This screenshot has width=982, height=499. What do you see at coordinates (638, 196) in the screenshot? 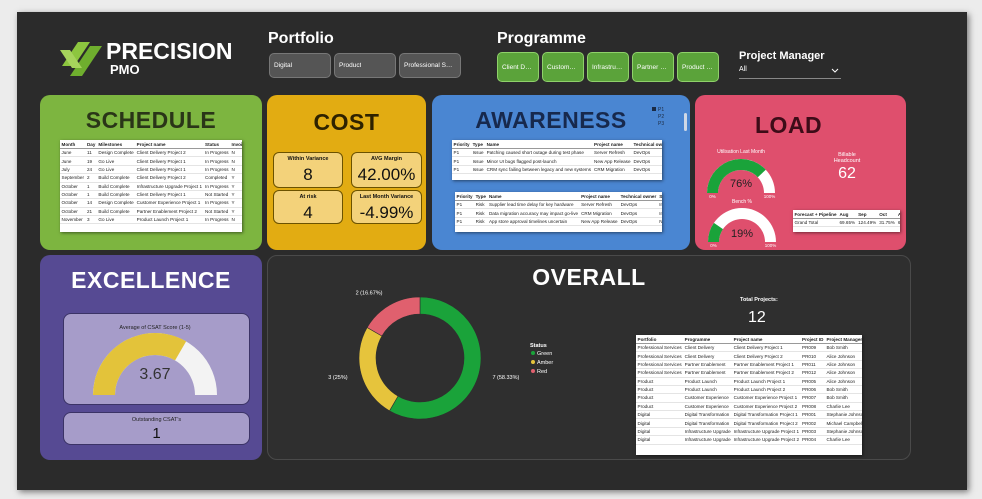
I see `column-header: Technical owner` at bounding box center [638, 196].